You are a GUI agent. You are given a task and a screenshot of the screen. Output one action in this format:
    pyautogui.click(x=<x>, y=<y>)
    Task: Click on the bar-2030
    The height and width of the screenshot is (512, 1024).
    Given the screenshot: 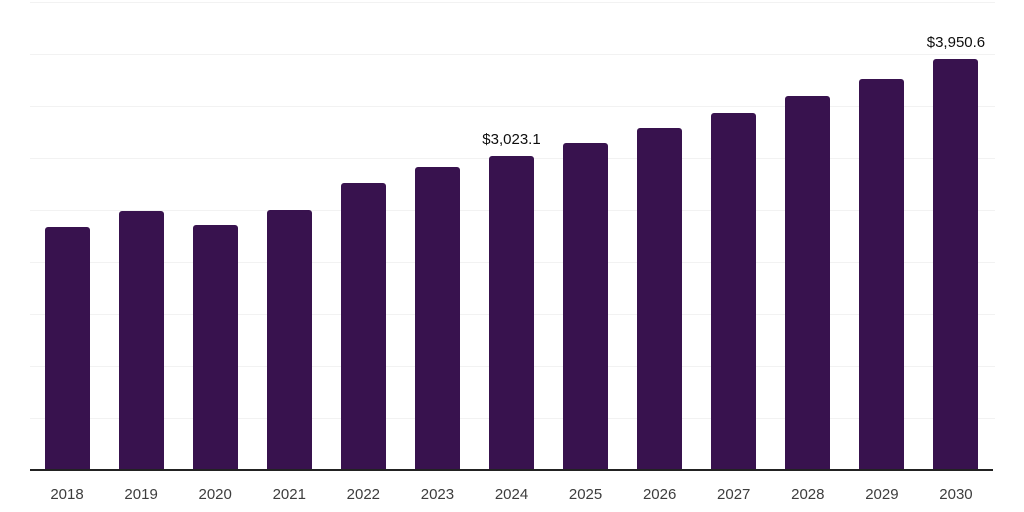 What is the action you would take?
    pyautogui.click(x=956, y=264)
    